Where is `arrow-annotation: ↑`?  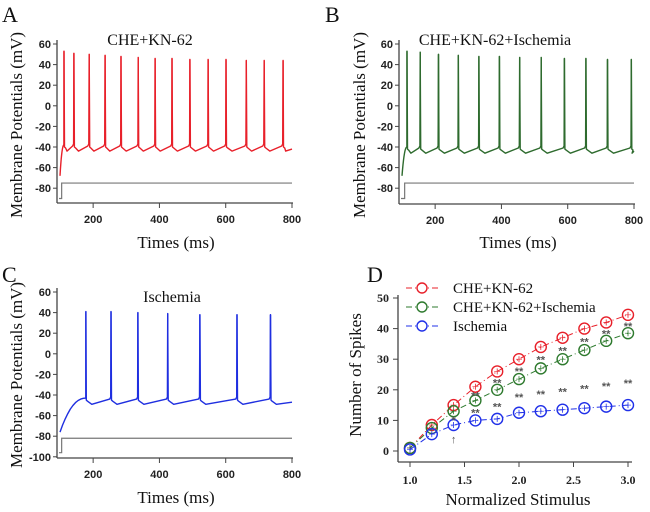 arrow-annotation: ↑ is located at coordinates (454, 440).